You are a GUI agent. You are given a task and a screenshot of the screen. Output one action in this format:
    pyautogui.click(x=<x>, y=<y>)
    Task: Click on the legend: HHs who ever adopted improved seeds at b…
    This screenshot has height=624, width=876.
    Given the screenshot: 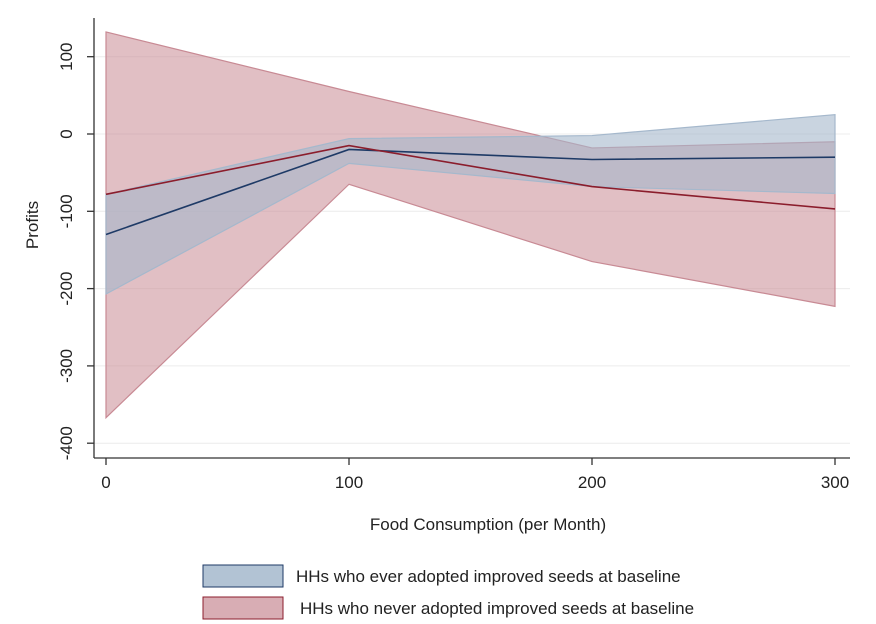 What is the action you would take?
    pyautogui.click(x=448, y=592)
    